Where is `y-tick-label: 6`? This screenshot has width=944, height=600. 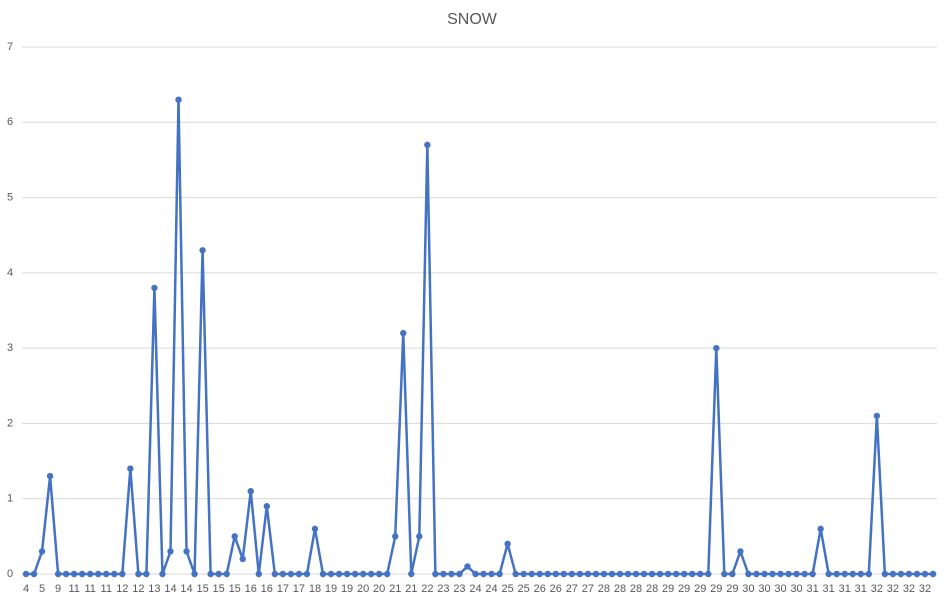
y-tick-label: 6 is located at coordinates (10, 122).